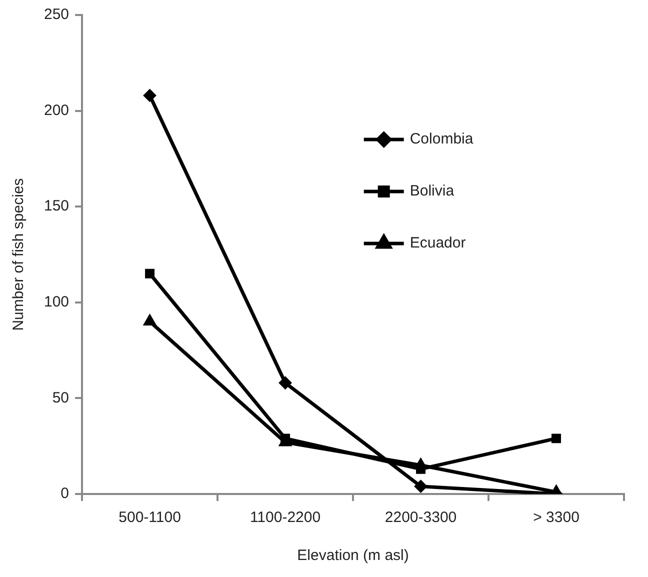 The height and width of the screenshot is (577, 648). I want to click on legend-label: Bolivia, so click(432, 191).